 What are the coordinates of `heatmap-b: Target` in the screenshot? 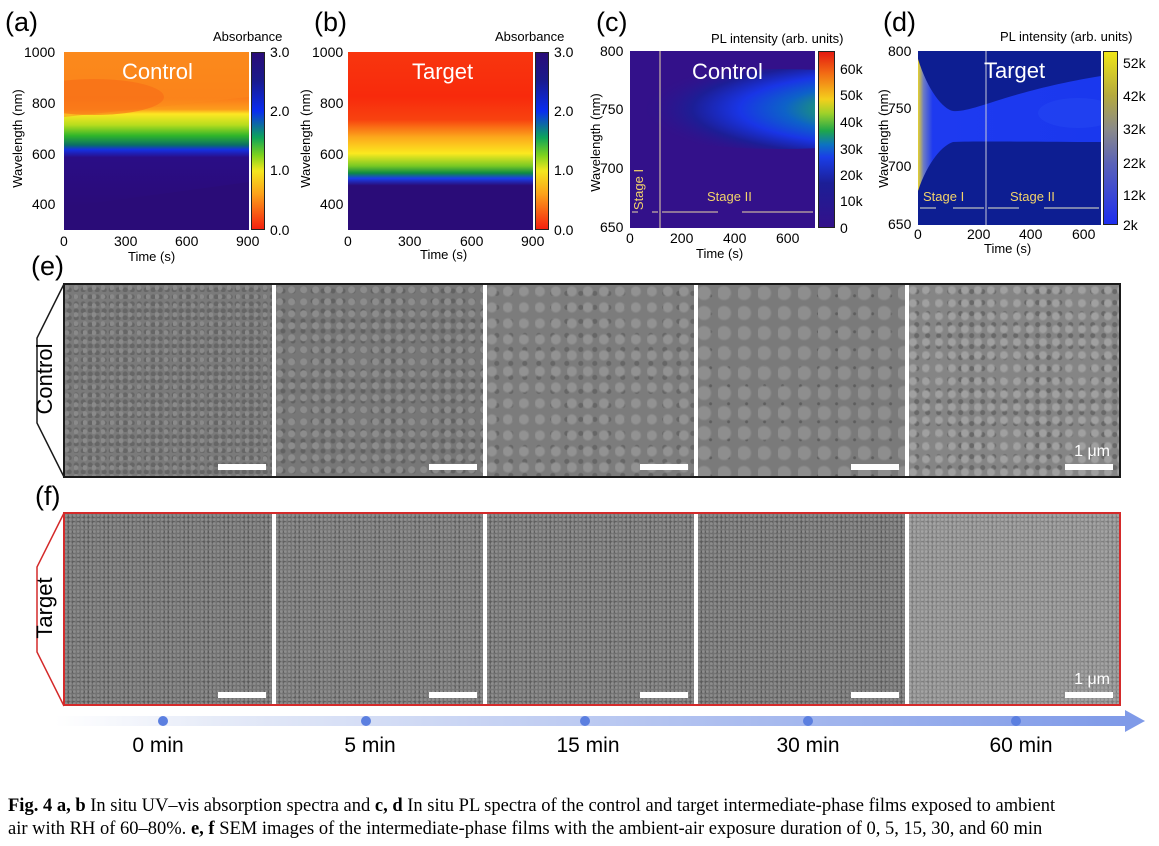 It's located at (440, 141).